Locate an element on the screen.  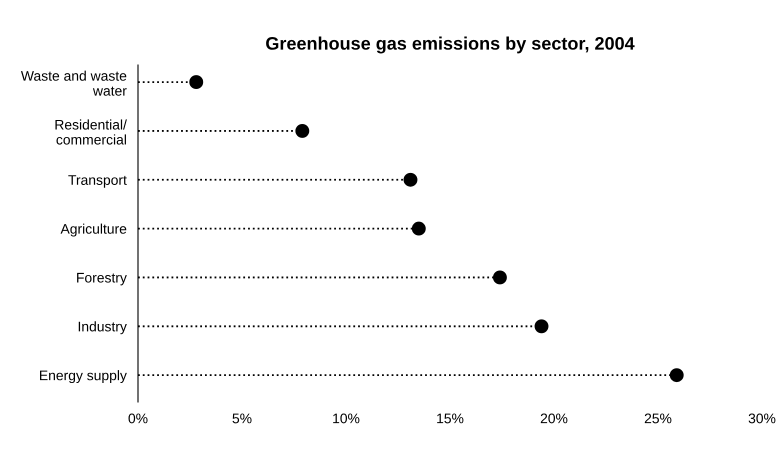
y-tick-label: Agriculture is located at coordinates (93, 230).